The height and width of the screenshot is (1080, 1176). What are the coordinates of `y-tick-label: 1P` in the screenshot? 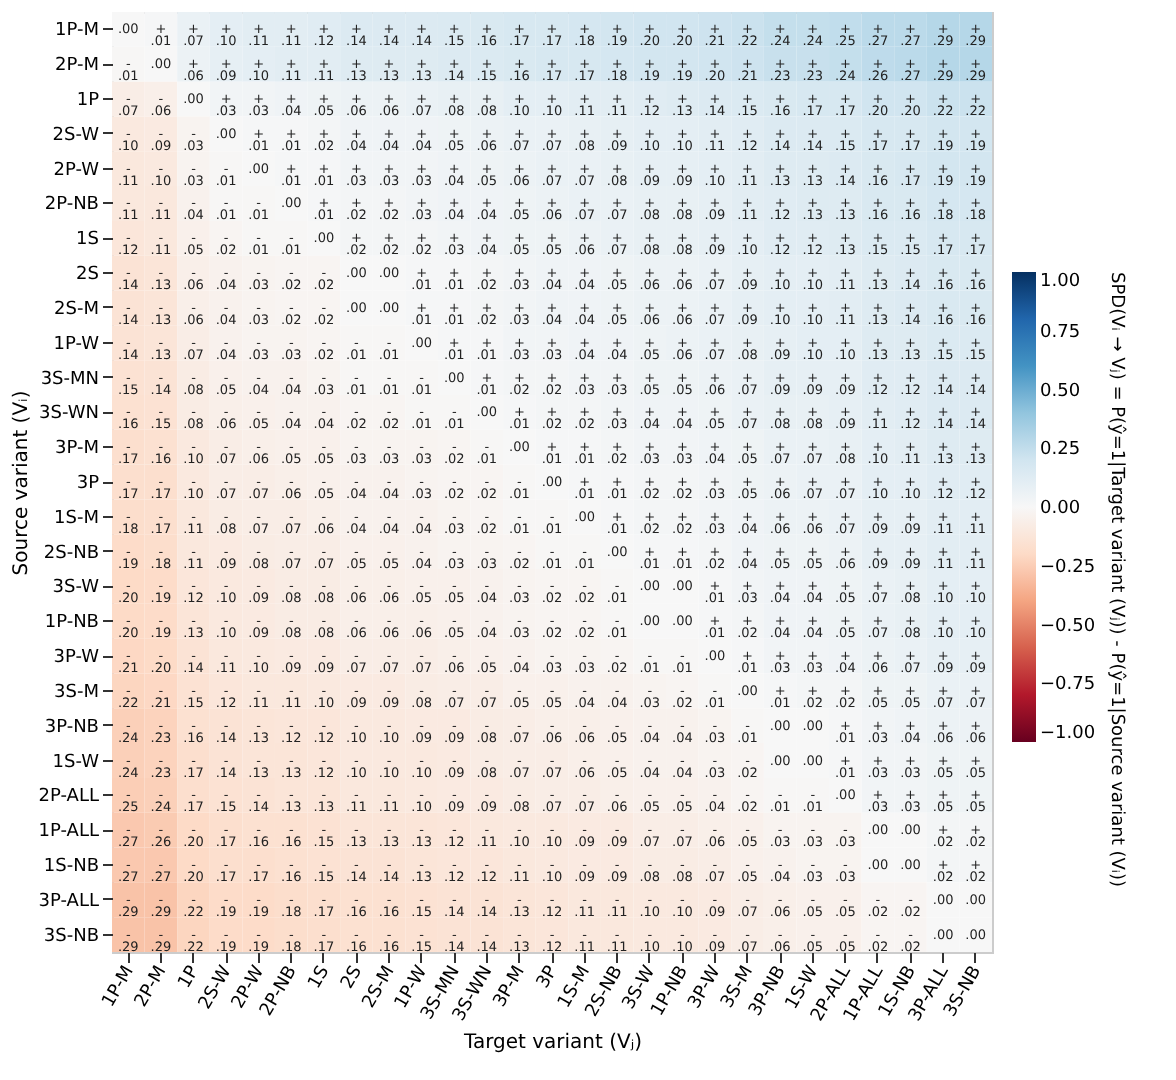 It's located at (88, 101).